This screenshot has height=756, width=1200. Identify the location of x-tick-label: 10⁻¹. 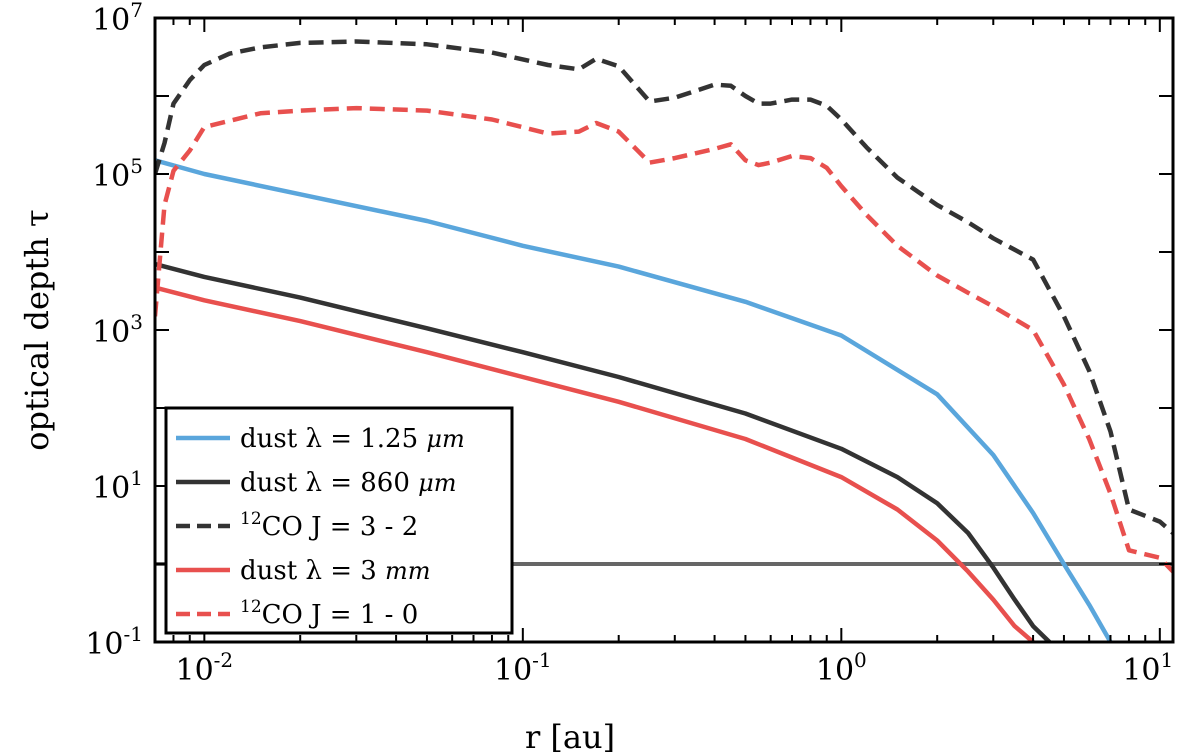
(523, 668).